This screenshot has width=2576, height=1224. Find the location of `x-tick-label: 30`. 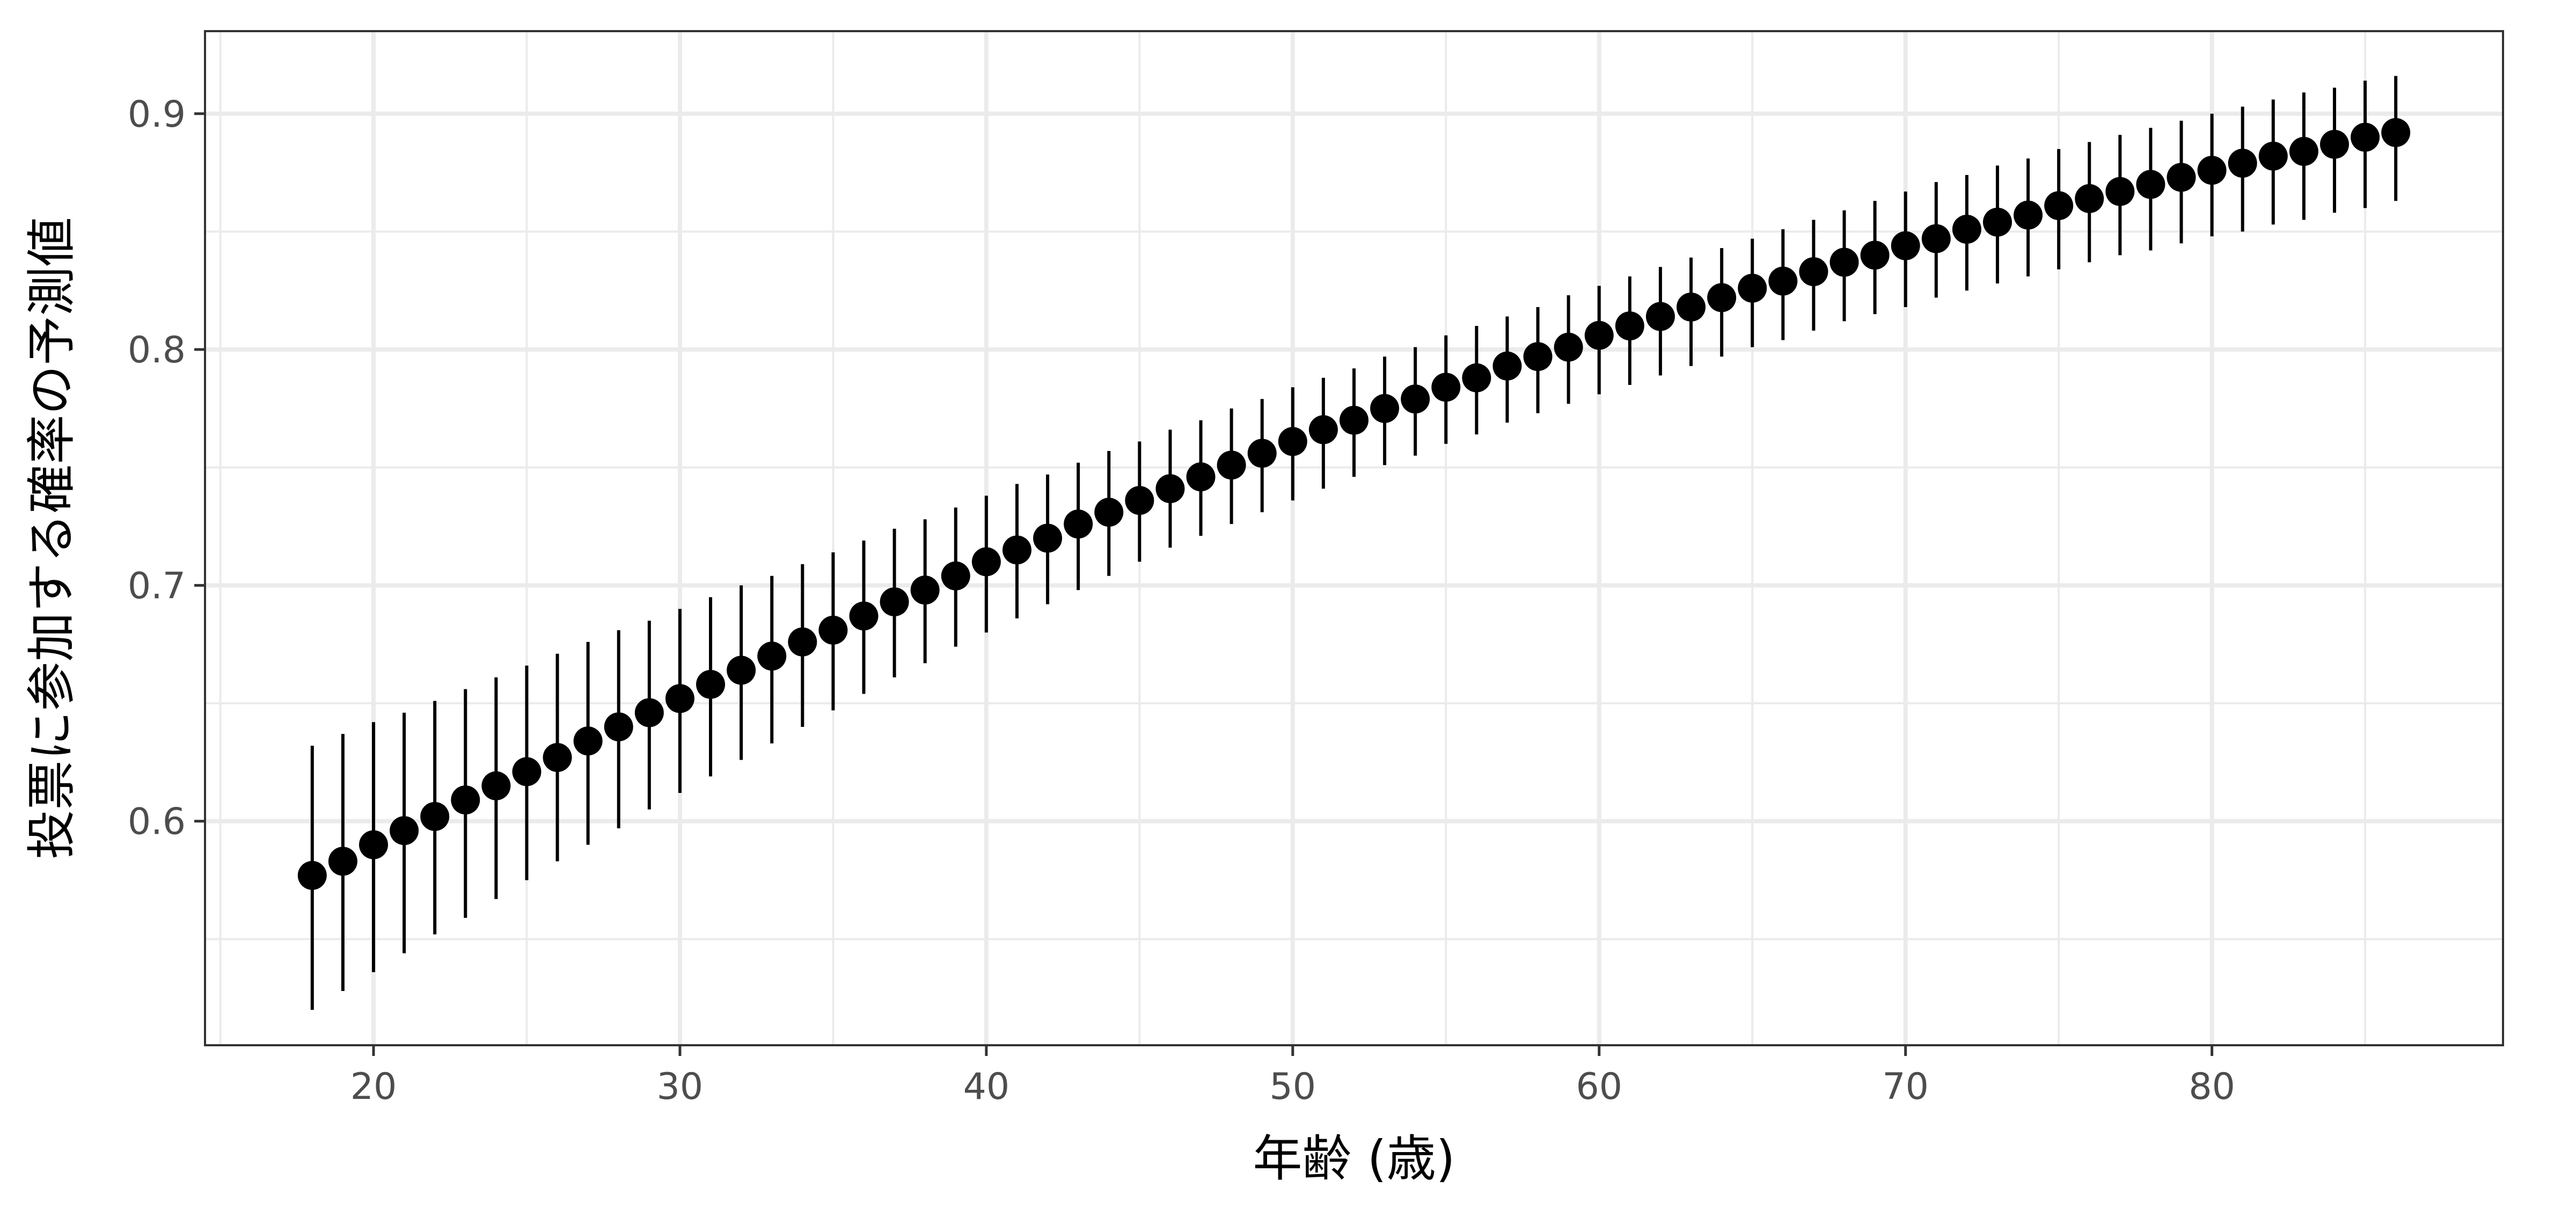

x-tick-label: 30 is located at coordinates (680, 1087).